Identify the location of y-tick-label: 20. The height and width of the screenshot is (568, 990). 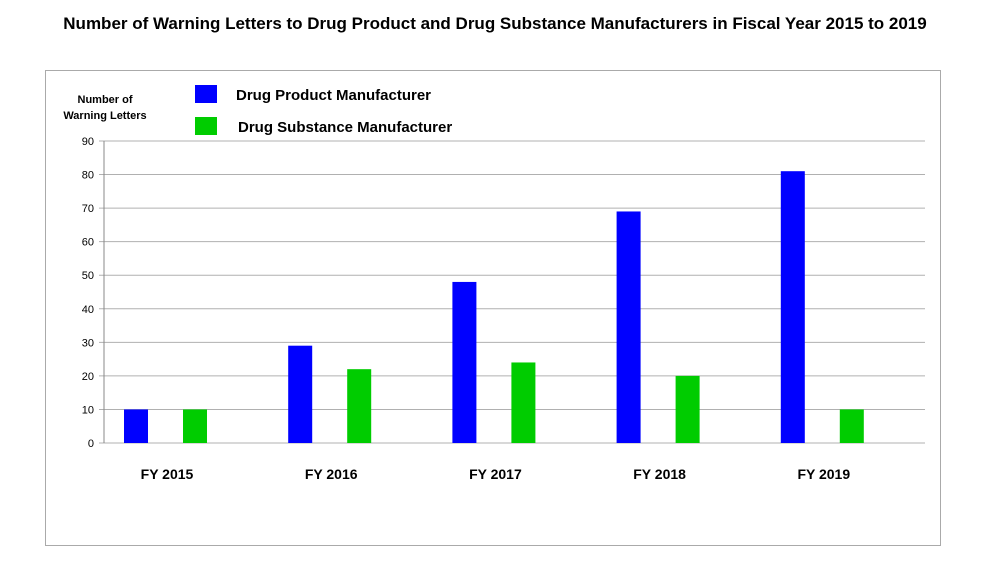
(88, 377).